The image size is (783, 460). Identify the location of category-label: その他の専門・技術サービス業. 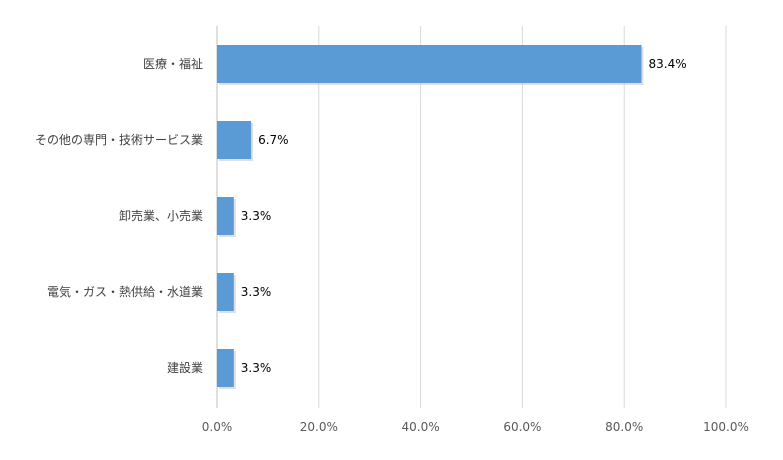
(119, 140).